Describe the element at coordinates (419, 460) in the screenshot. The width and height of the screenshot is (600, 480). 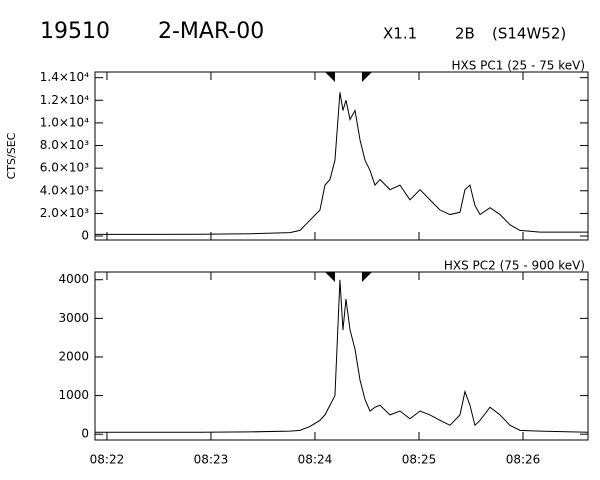
I see `x-tick-label: 08:25` at that location.